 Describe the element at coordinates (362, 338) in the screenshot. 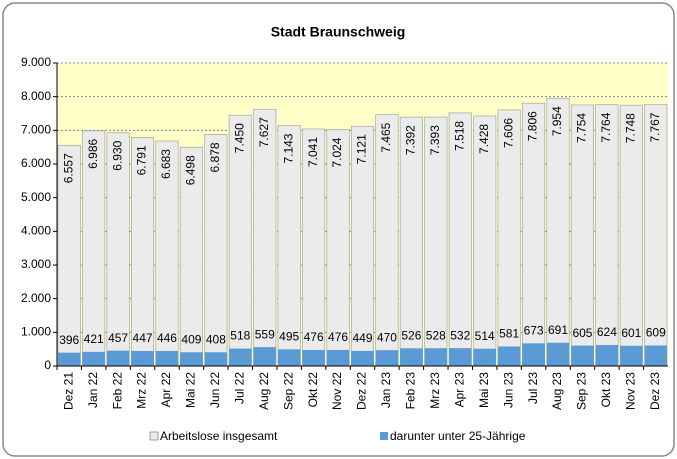

I see `value-label: 449` at that location.